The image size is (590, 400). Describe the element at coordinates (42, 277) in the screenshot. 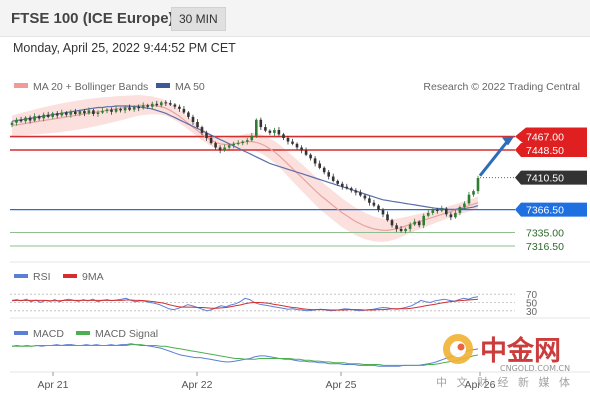

I see `rsi-legend-label: RSI` at that location.